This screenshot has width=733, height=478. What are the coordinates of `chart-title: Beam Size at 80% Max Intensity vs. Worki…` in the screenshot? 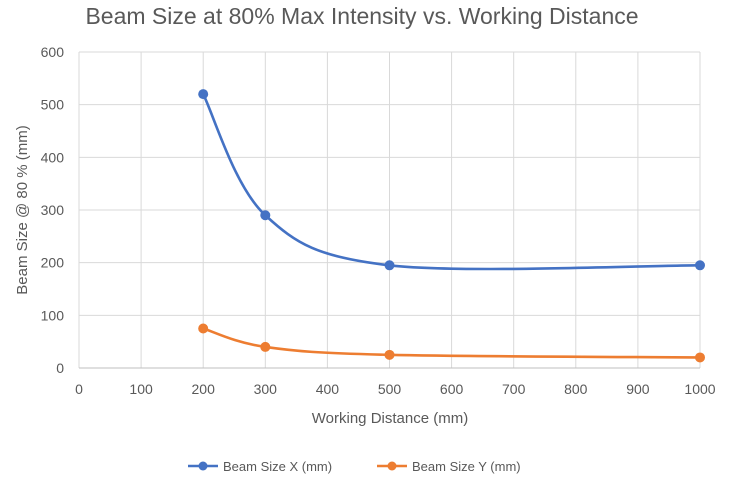 It's located at (361, 16).